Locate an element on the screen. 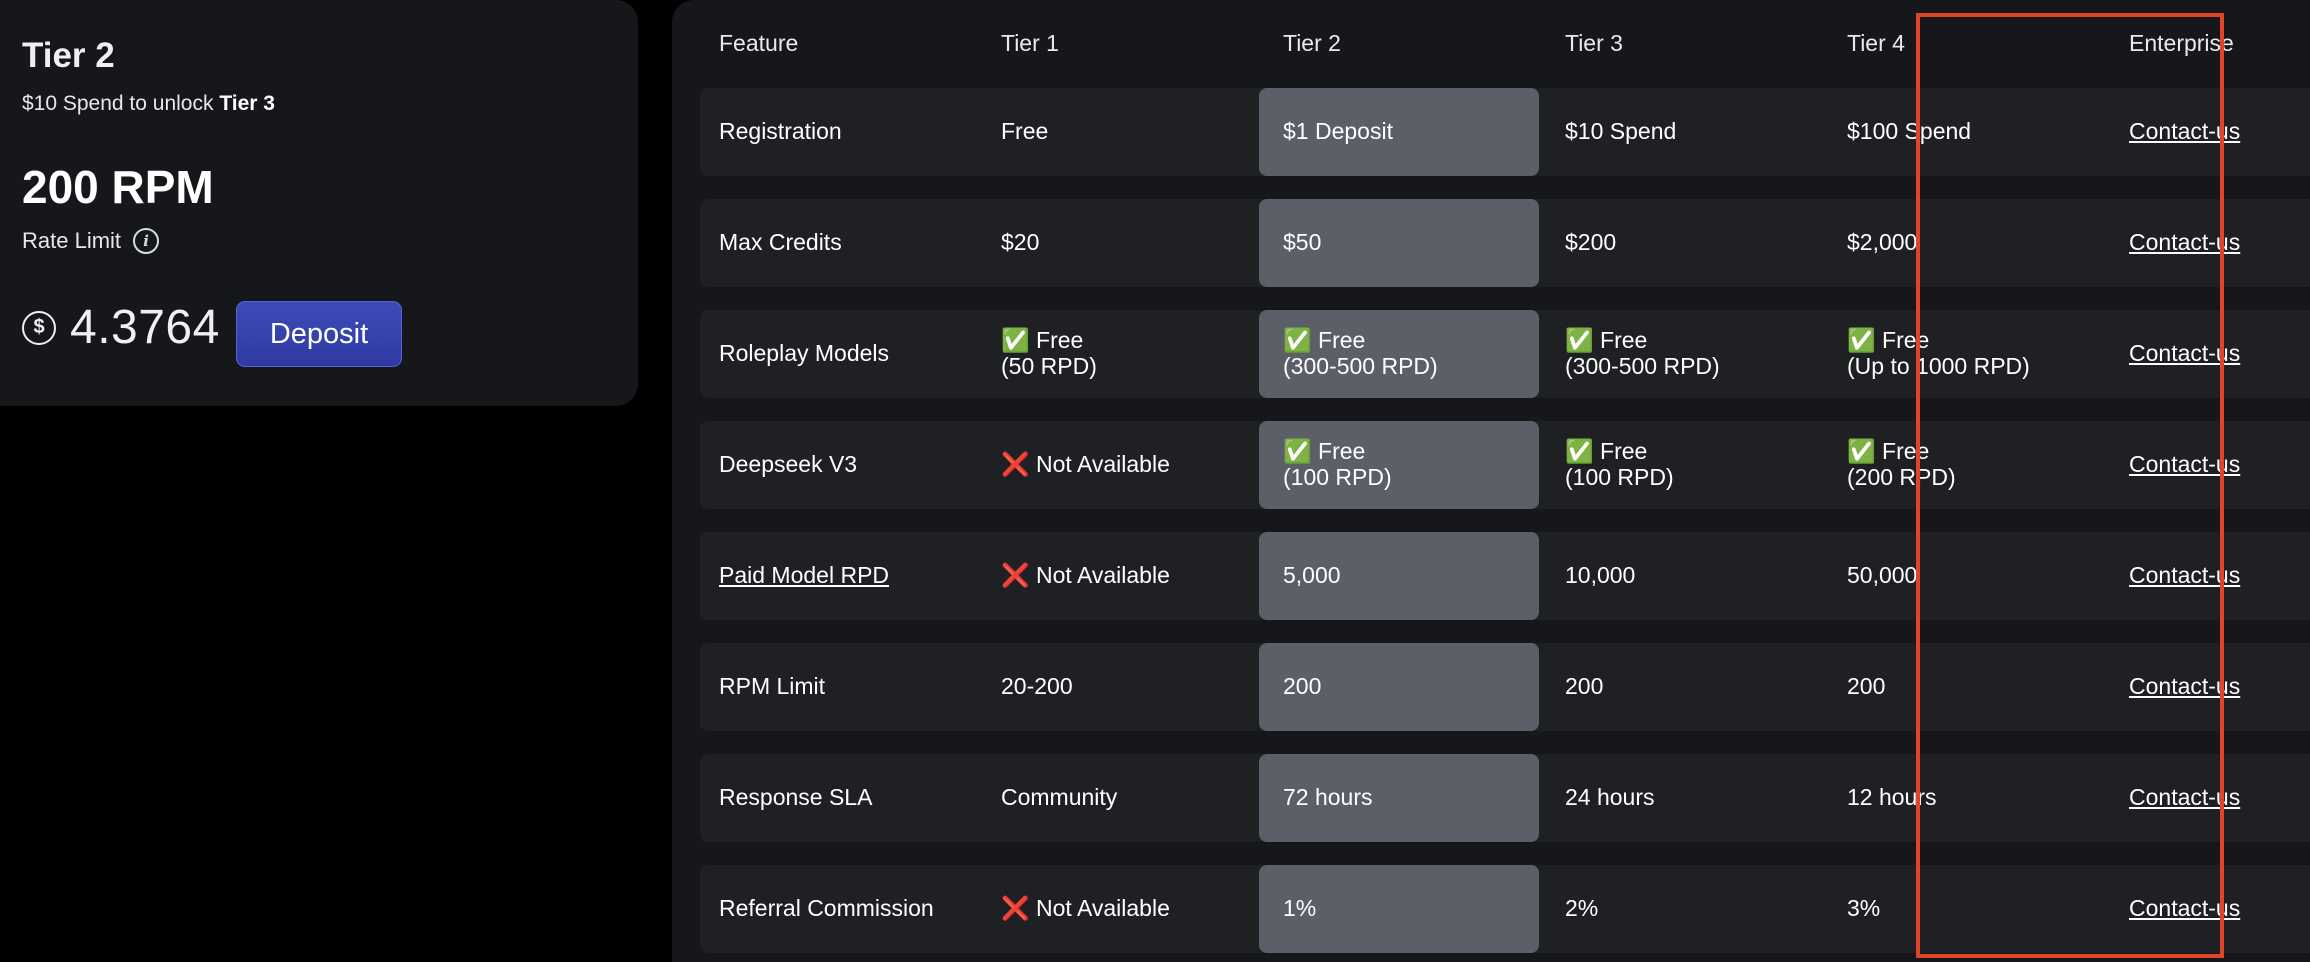  feature-link: Paid Model RPD is located at coordinates (804, 575).